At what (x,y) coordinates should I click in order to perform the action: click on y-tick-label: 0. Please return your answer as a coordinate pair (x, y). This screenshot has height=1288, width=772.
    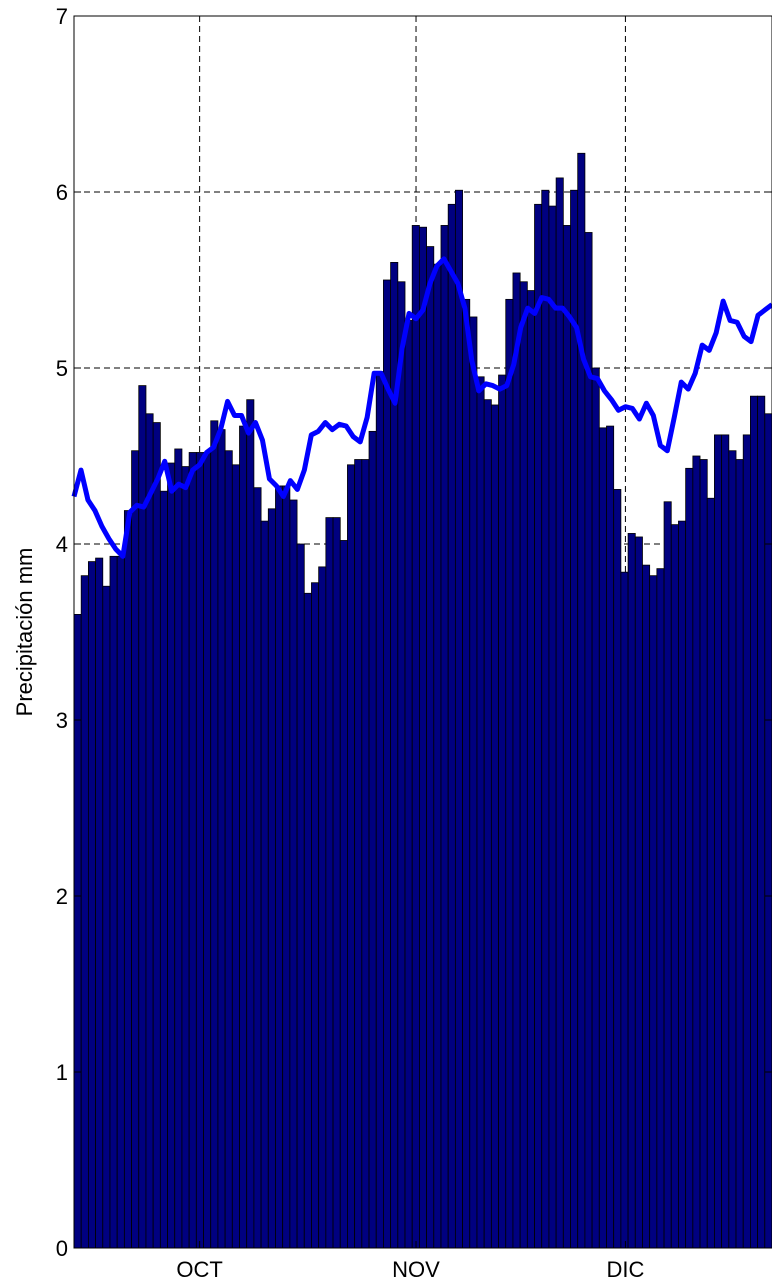
    Looking at the image, I should click on (62, 1248).